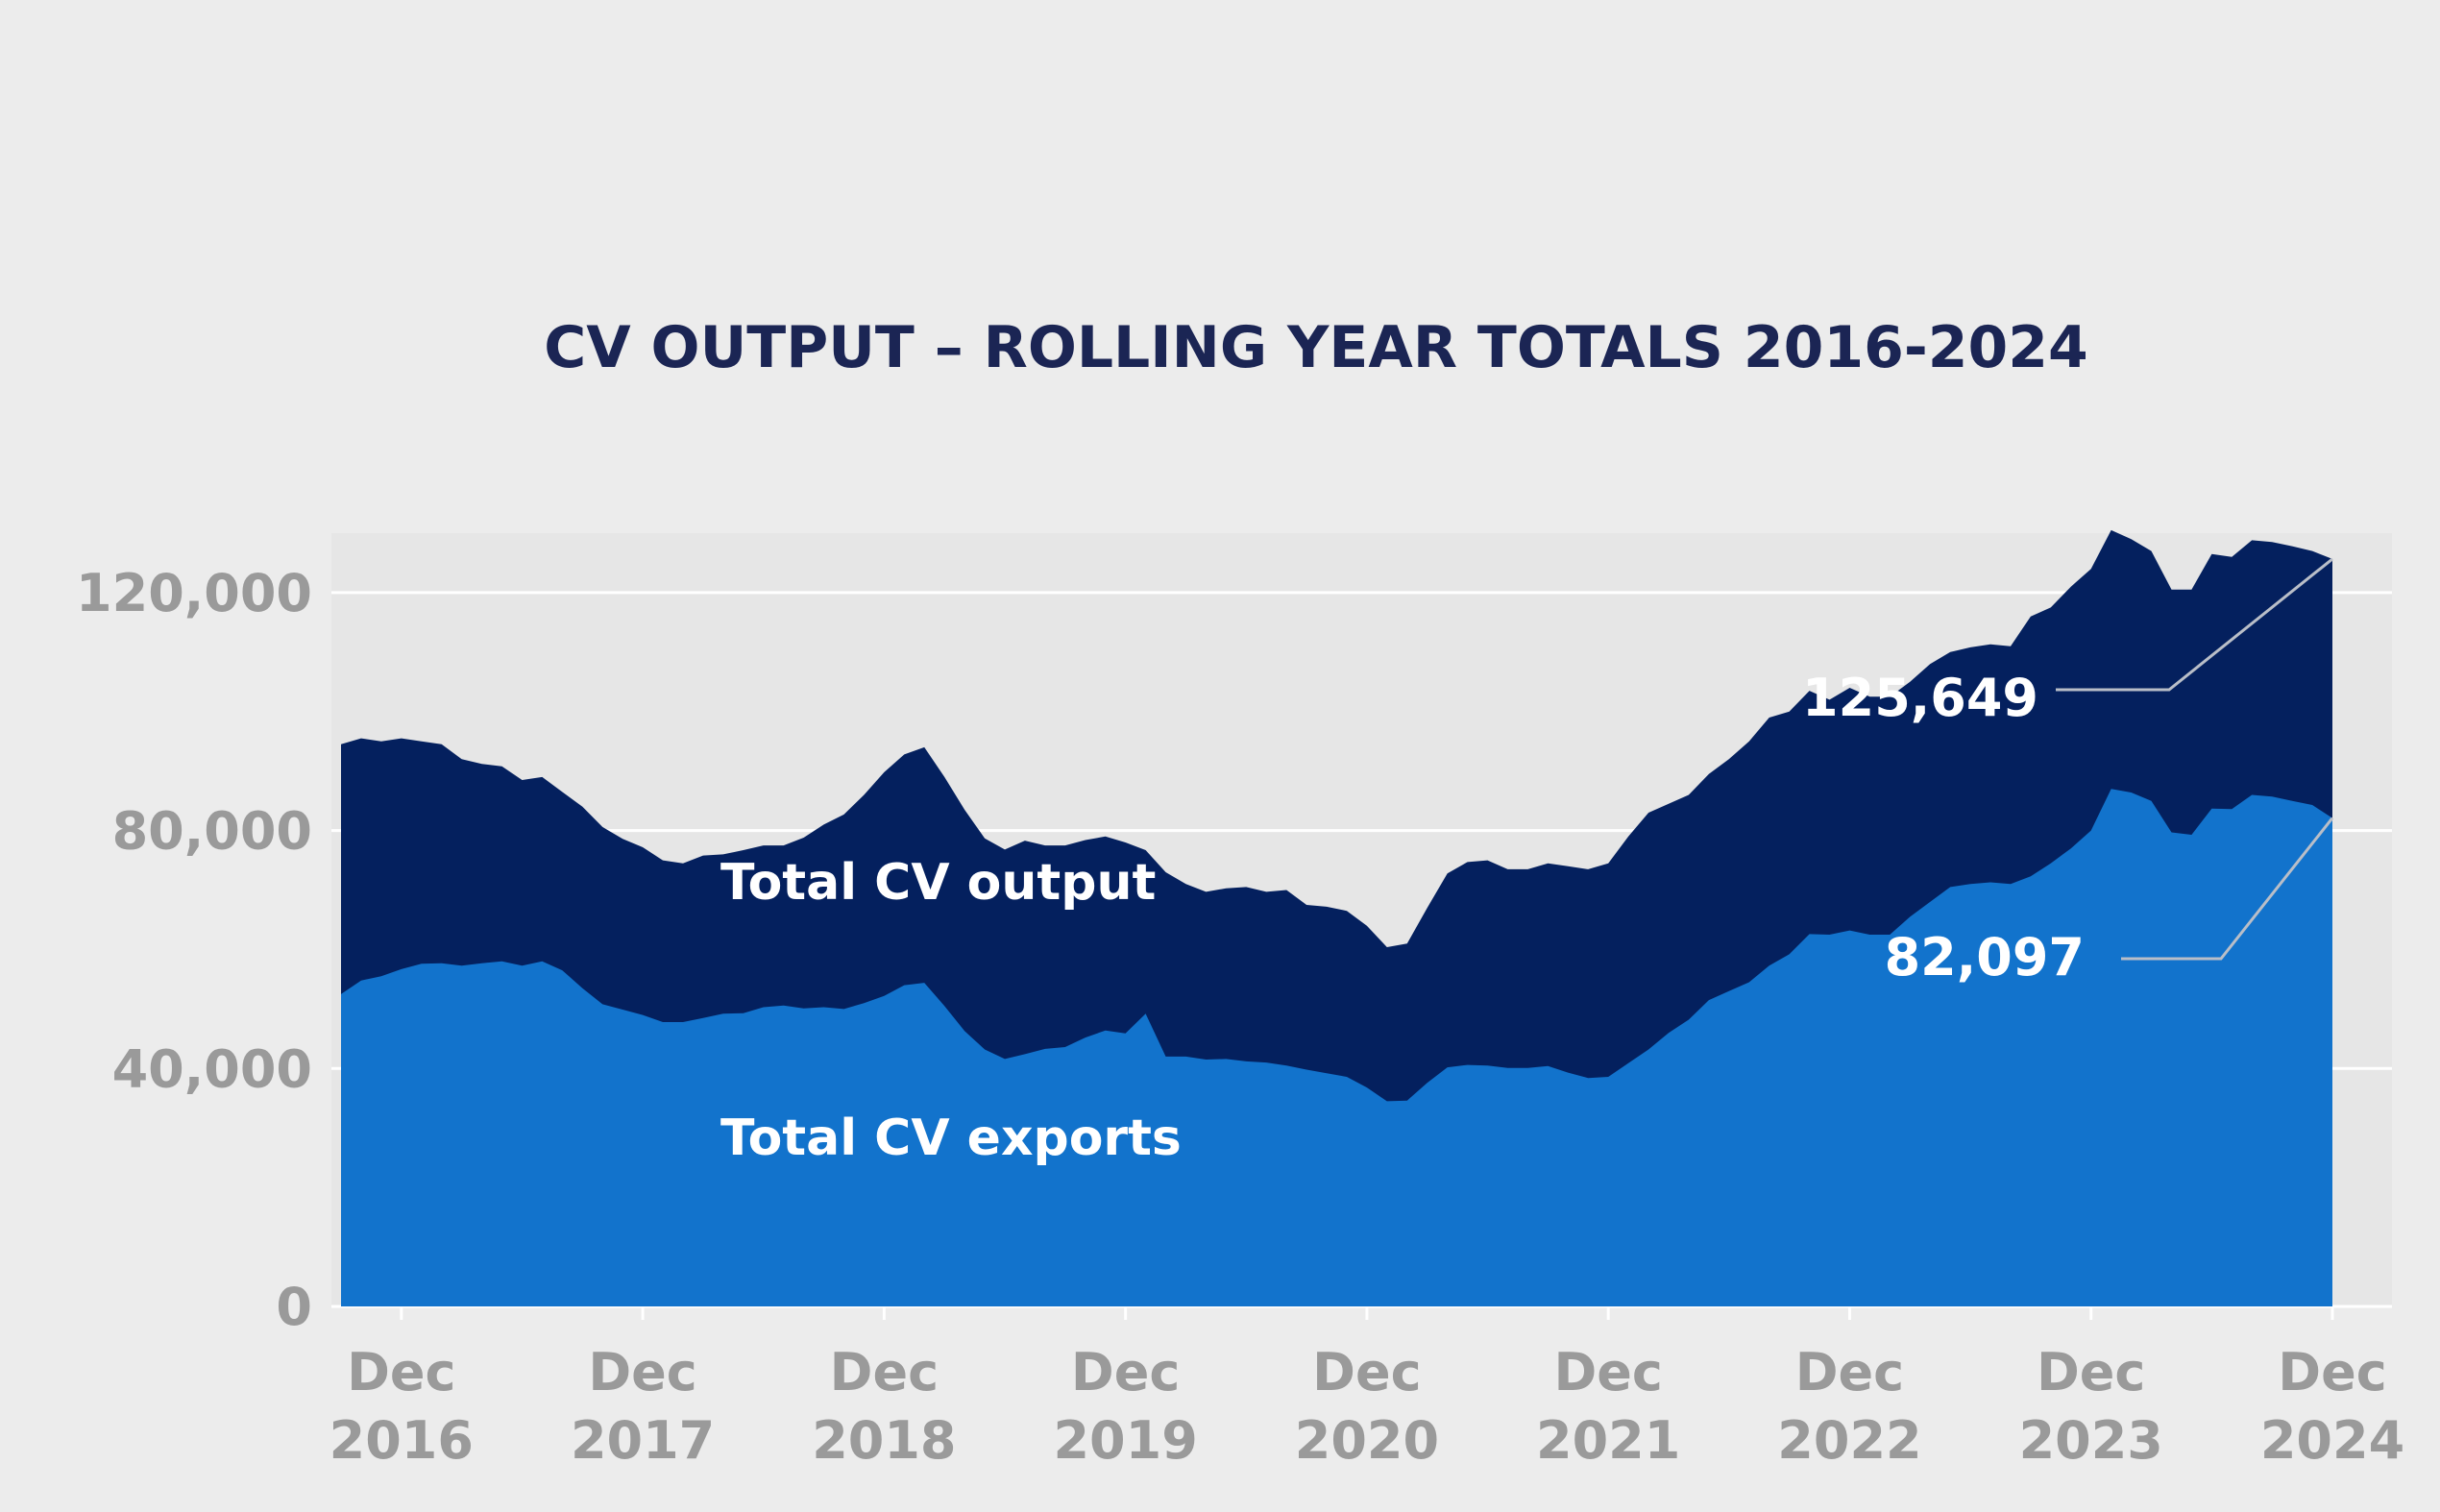 The width and height of the screenshot is (2440, 1512). I want to click on x-tick-label: 2024, so click(2332, 1440).